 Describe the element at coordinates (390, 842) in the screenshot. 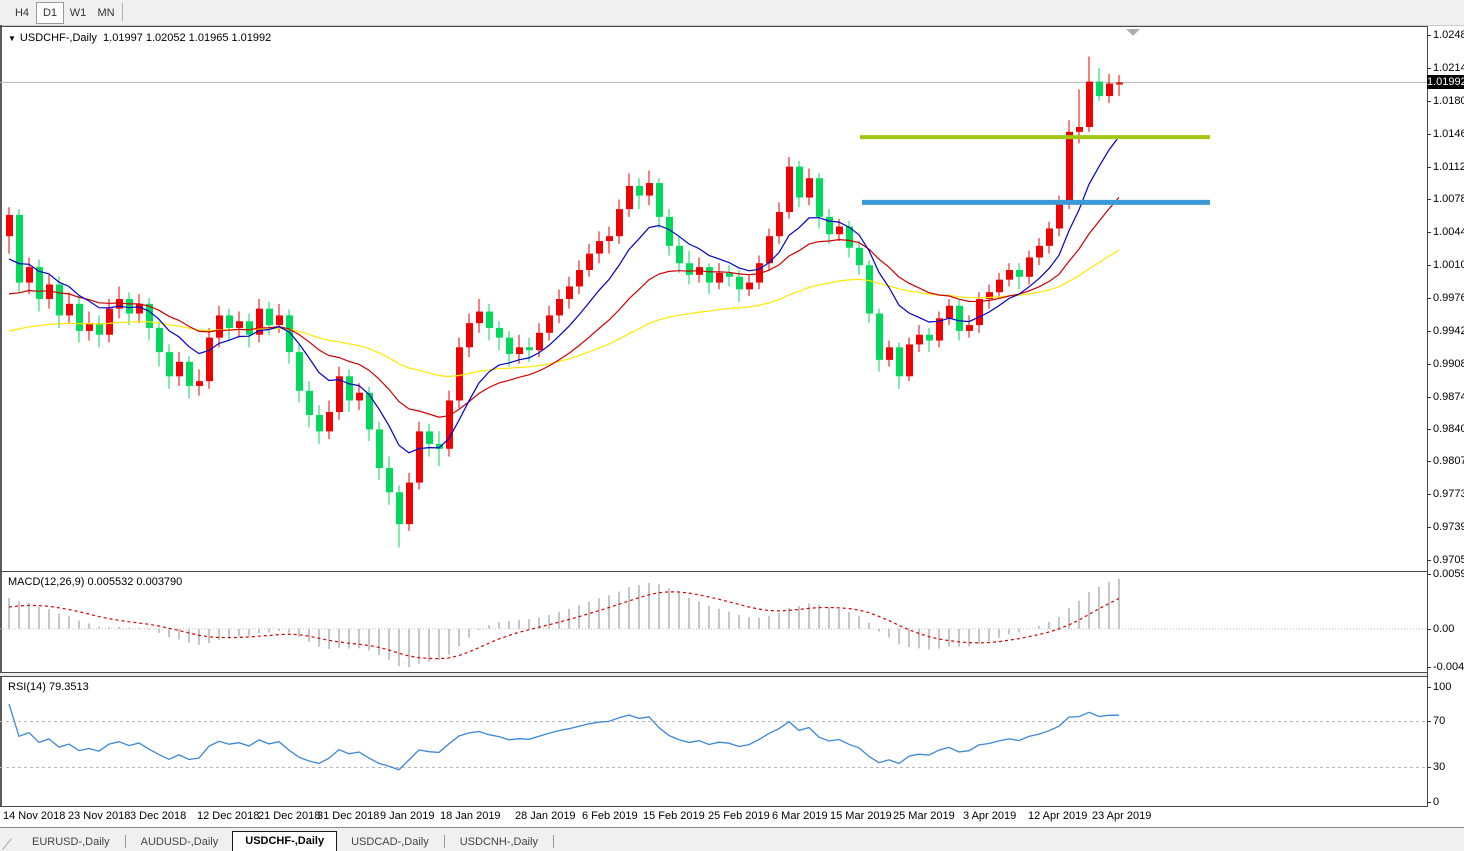

I see `tab-usdcad: USDCAD-,Daily` at that location.